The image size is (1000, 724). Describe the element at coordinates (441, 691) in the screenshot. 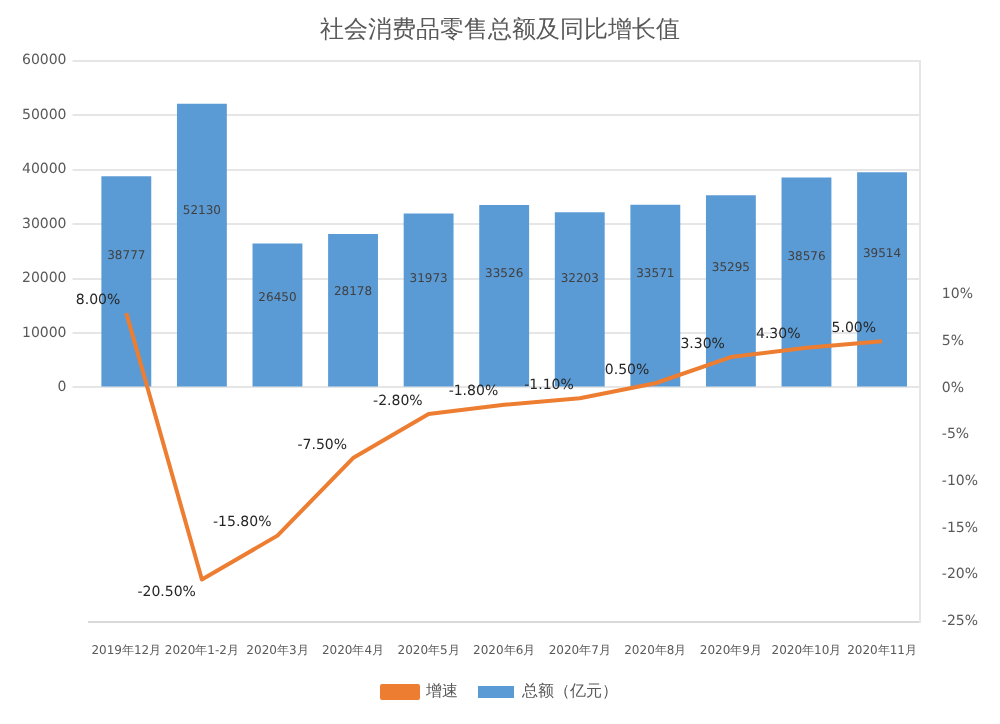

I see `legend-label: 增速` at that location.